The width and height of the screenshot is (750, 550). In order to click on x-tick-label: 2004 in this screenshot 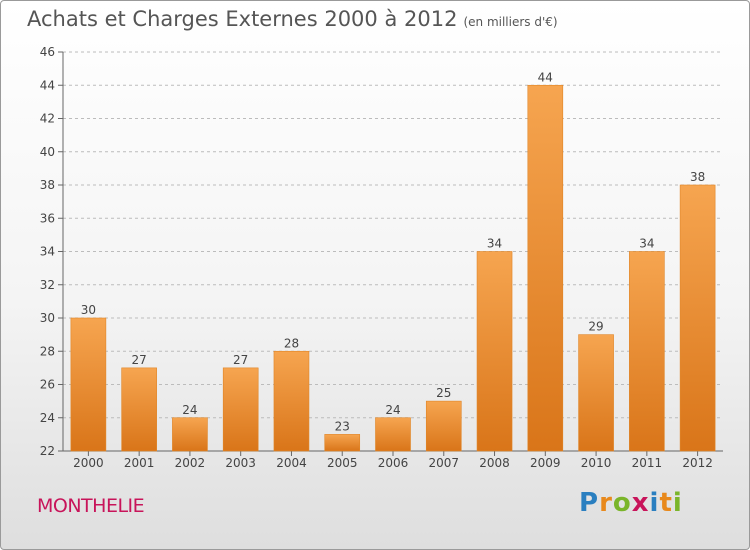, I will do `click(291, 463)`.